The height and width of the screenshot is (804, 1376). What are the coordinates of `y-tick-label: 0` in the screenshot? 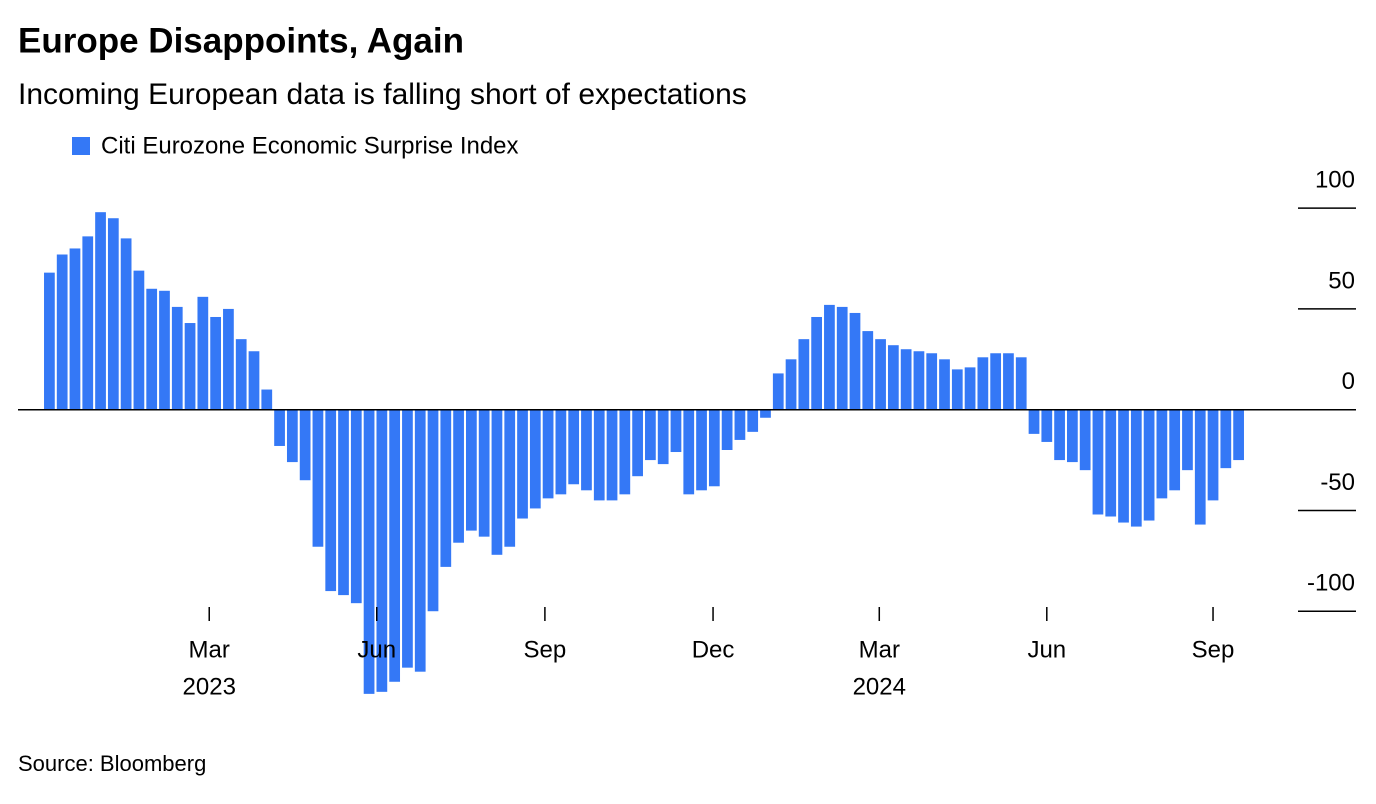 It's located at (1348, 381).